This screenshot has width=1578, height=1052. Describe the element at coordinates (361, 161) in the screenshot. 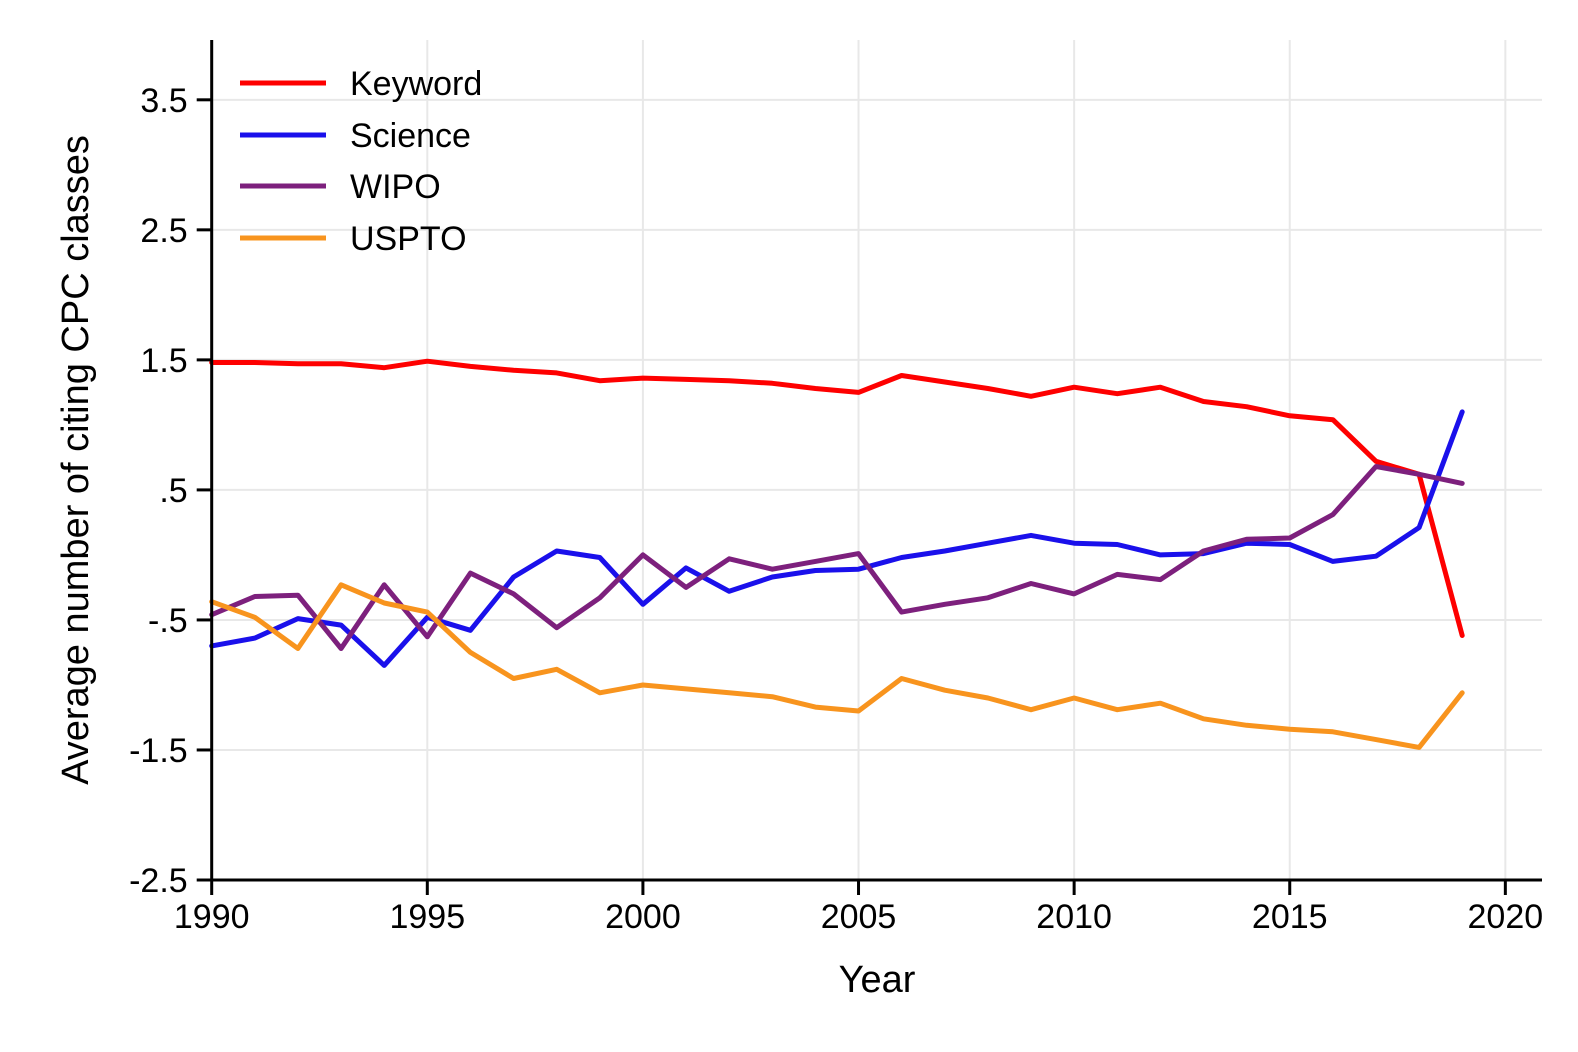

I see `legend: Keyword Science WIPO USPTO` at that location.